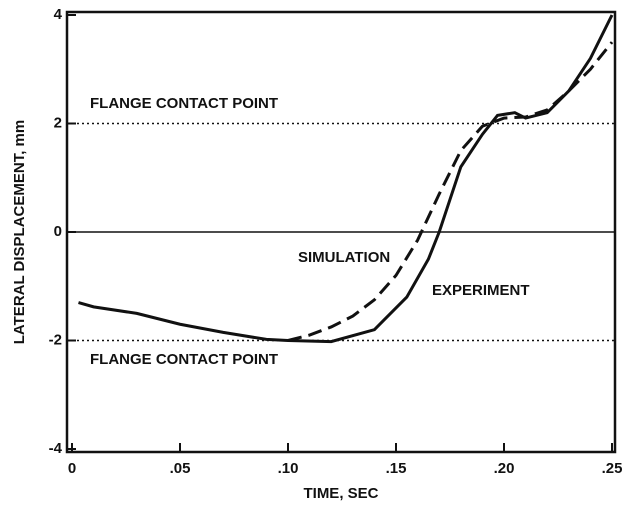  Describe the element at coordinates (344, 257) in the screenshot. I see `annotation: SIMULATION` at that location.